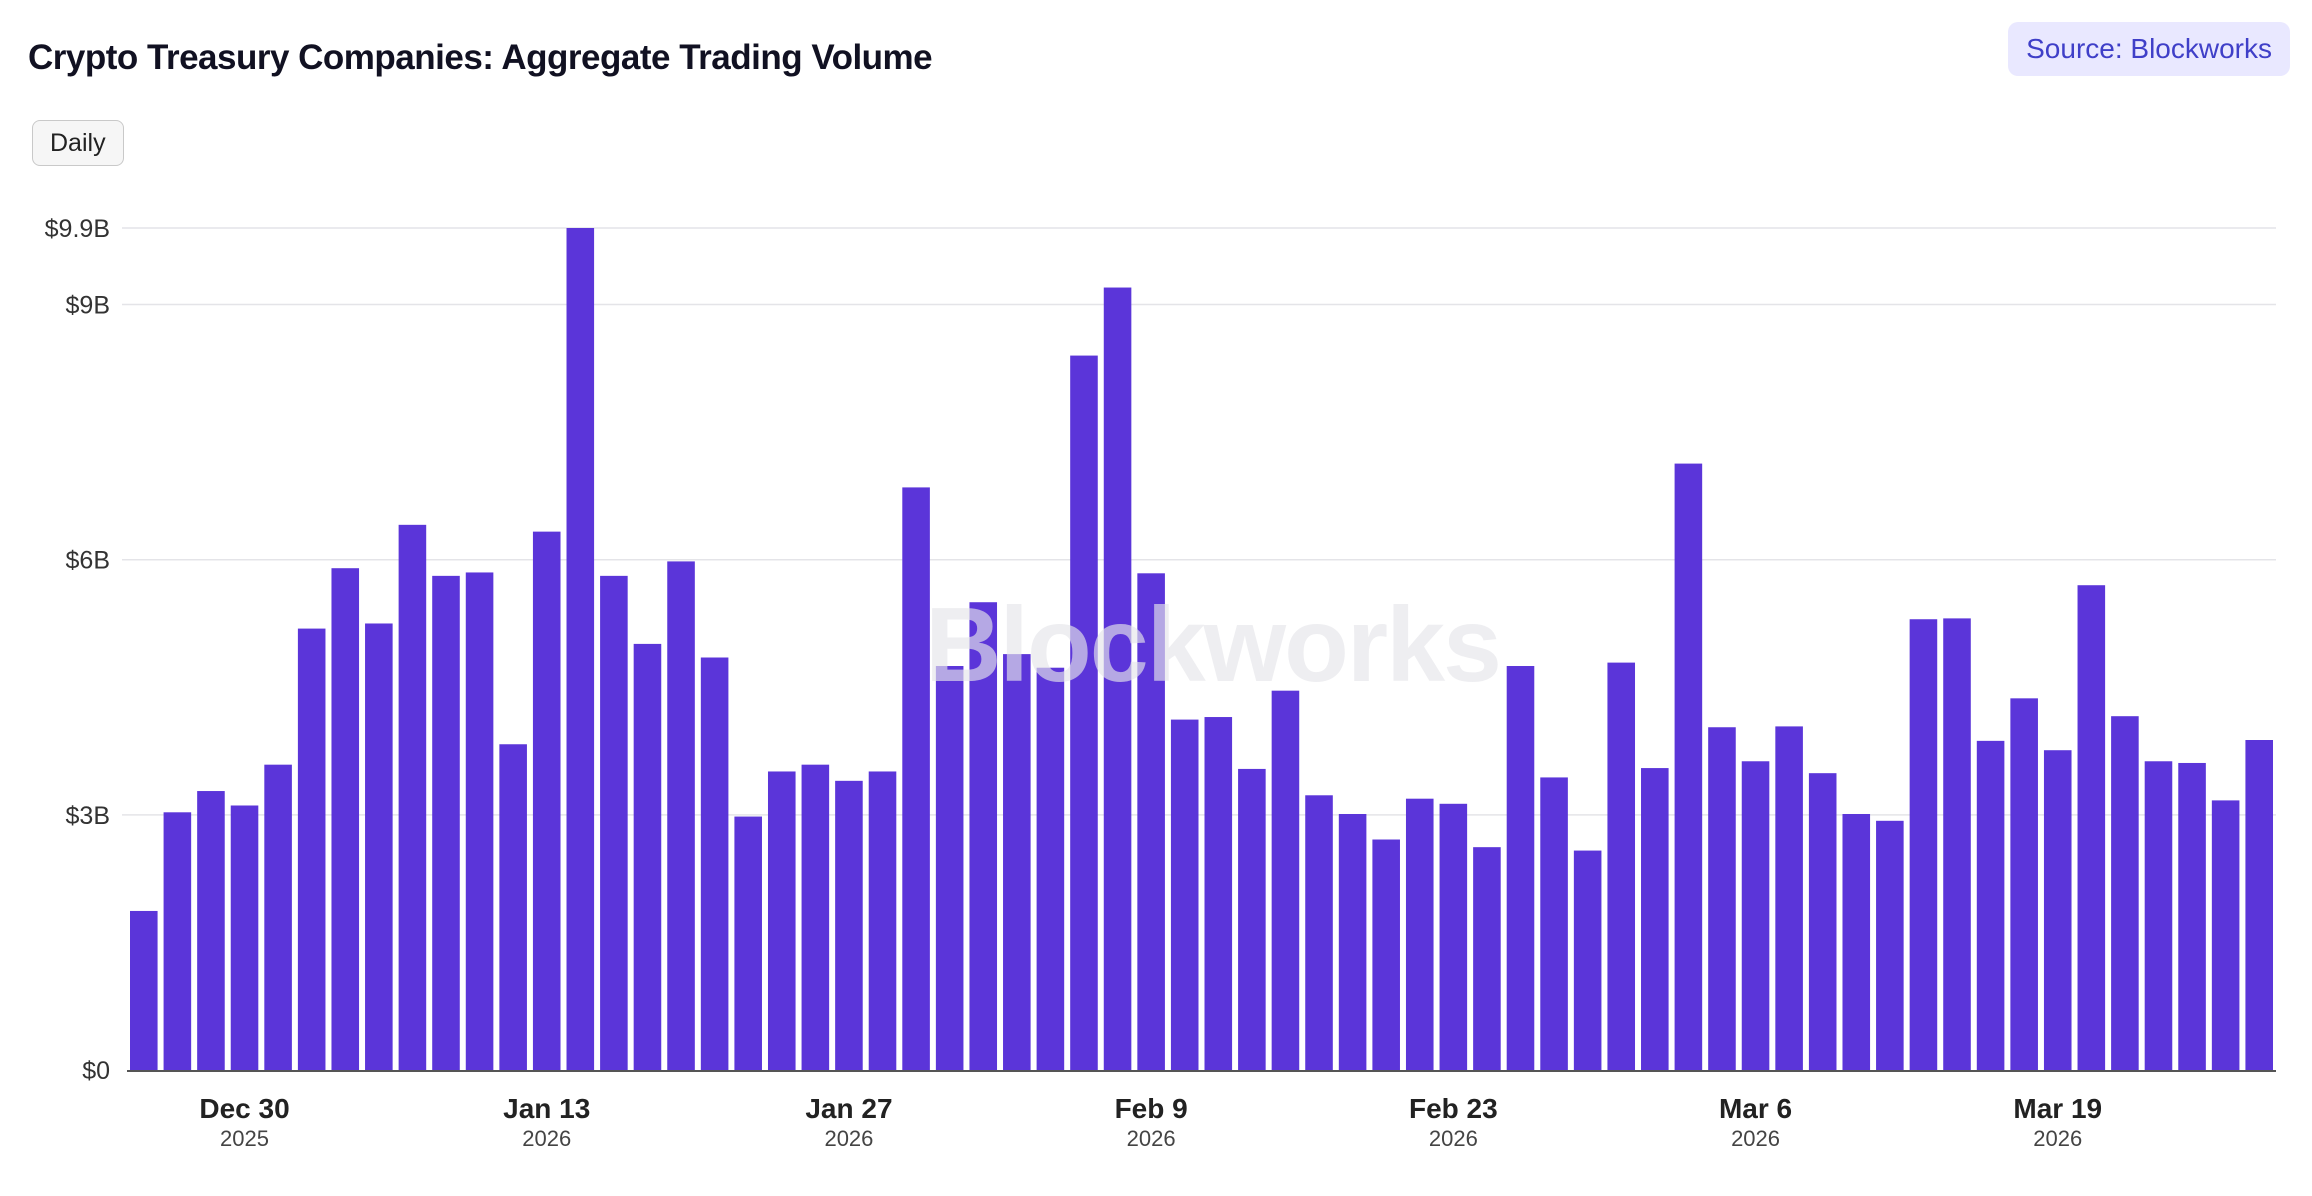 This screenshot has width=2312, height=1196. I want to click on x-tick-label: Mar 19, so click(2057, 1108).